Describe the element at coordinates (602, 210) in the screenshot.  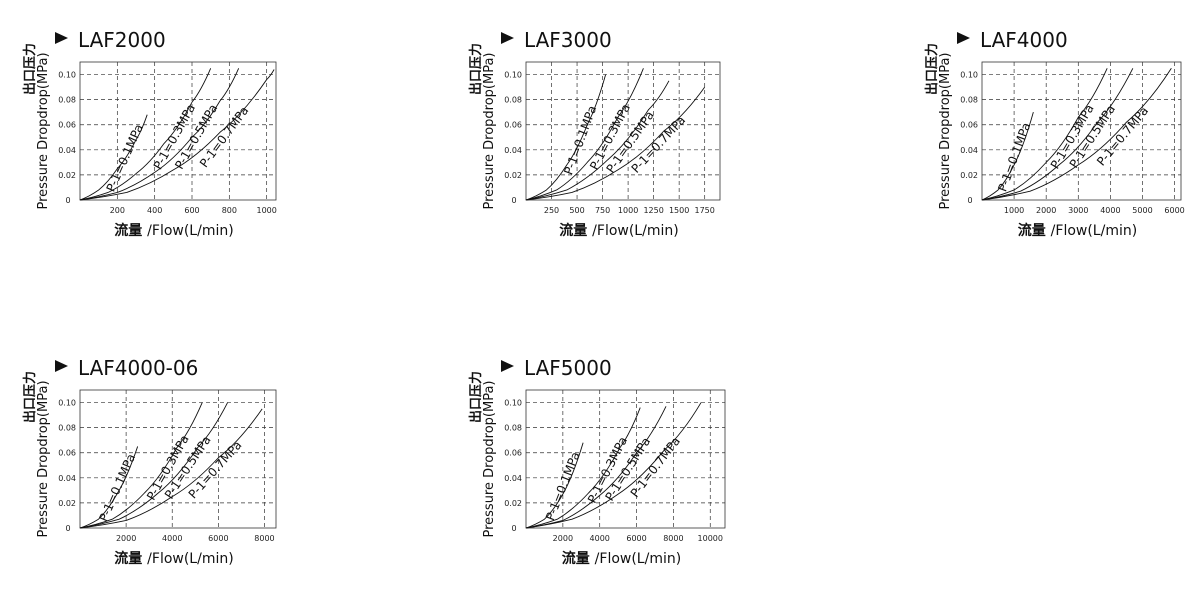
I see `x-tick-label: 750` at that location.